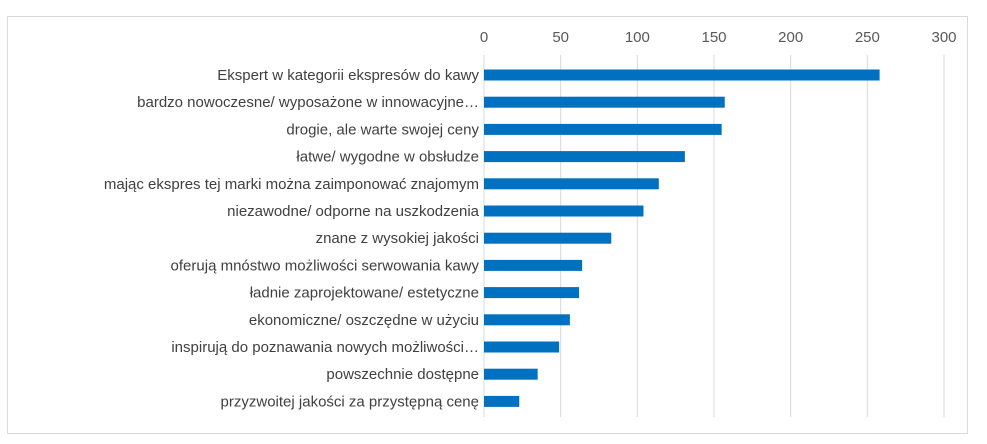  Describe the element at coordinates (713, 37) in the screenshot. I see `x-tick-label: 150` at that location.